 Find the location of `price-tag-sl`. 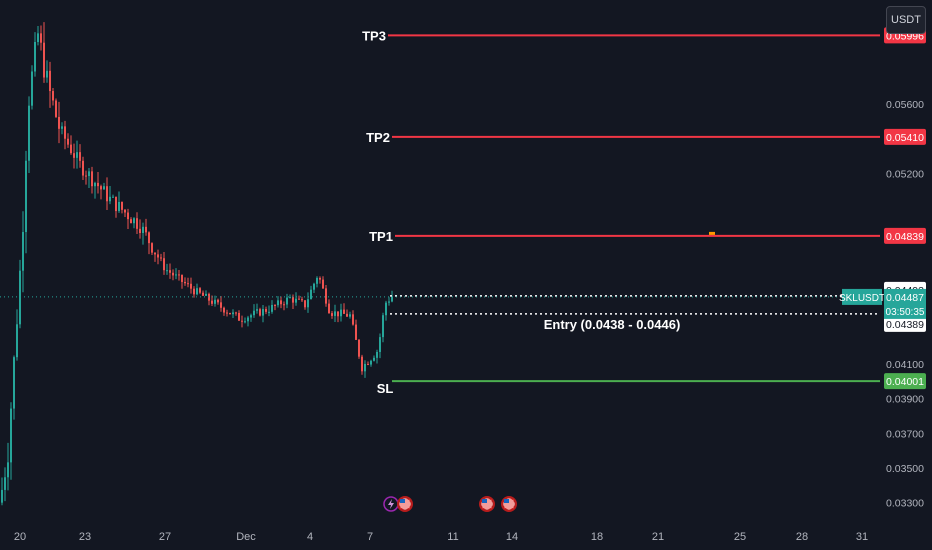

price-tag-sl is located at coordinates (905, 381).